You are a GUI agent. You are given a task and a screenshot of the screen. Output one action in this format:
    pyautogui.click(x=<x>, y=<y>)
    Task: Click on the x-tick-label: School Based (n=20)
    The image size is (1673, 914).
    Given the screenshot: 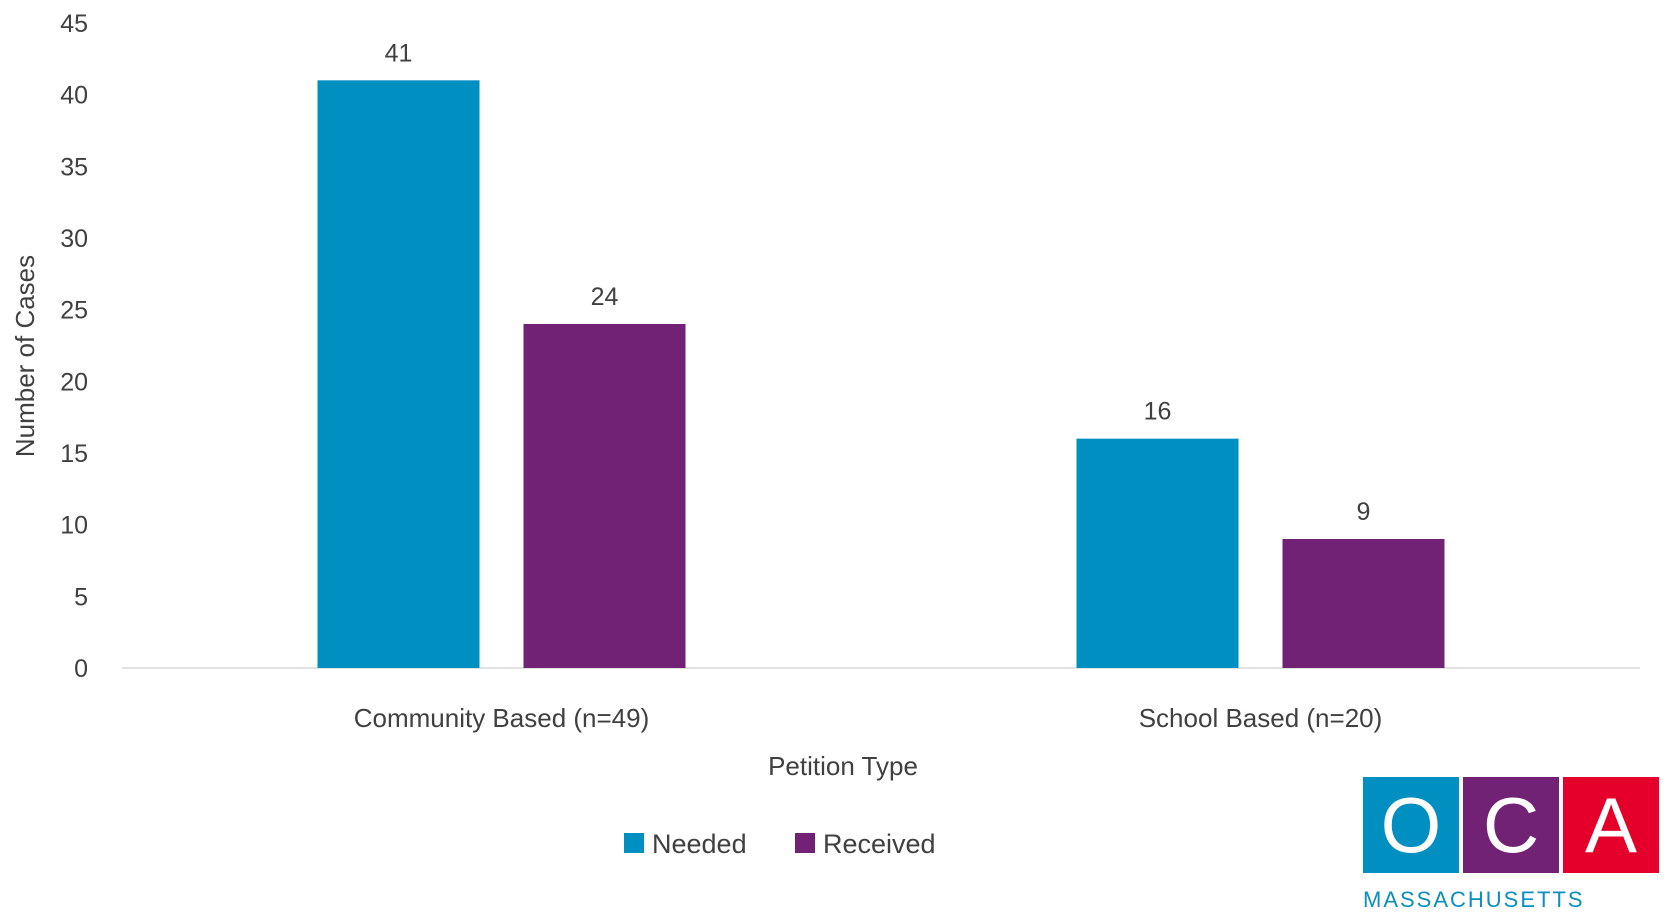 What is the action you would take?
    pyautogui.click(x=1261, y=718)
    